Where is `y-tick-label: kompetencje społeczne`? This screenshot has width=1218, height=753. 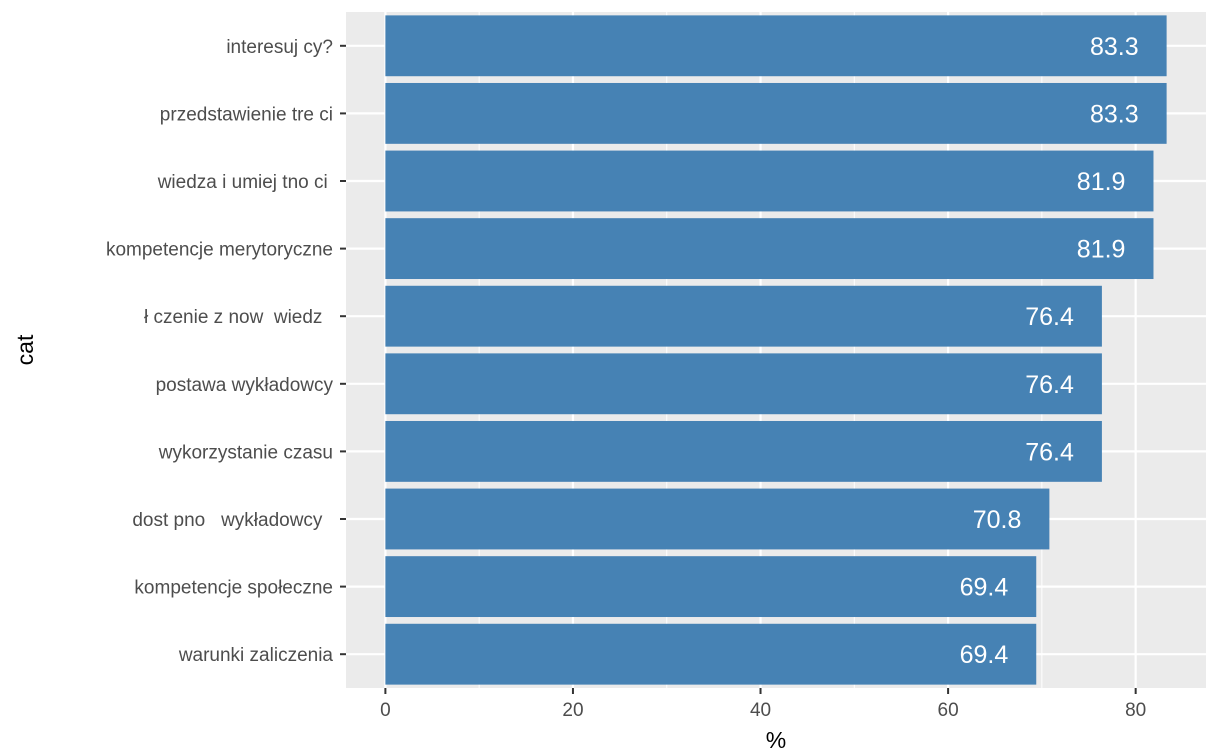 y-tick-label: kompetencje społeczne is located at coordinates (233, 588).